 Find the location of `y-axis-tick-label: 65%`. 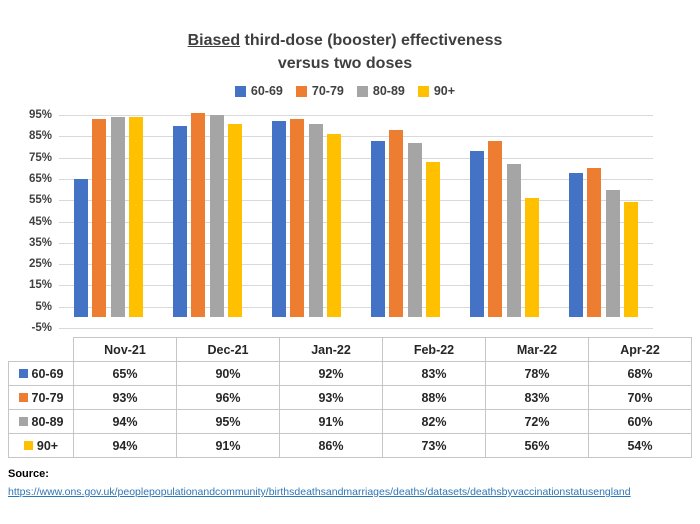

y-axis-tick-label: 65% is located at coordinates (40, 178).